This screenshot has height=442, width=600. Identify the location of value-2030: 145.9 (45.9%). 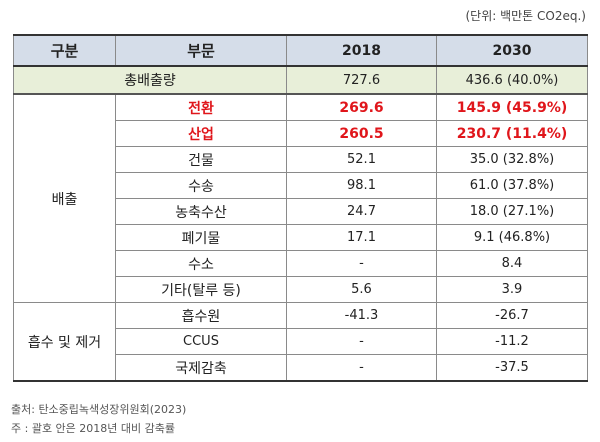
(512, 107).